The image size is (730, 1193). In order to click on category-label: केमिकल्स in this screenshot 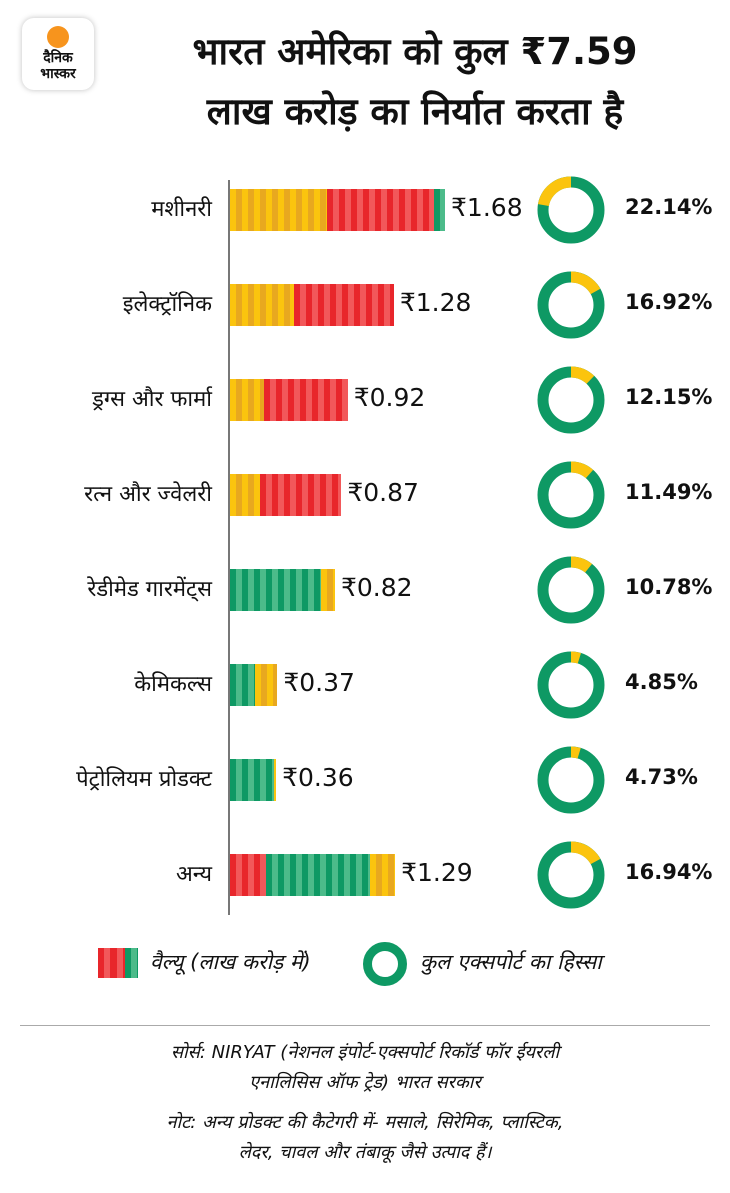, I will do `click(173, 684)`.